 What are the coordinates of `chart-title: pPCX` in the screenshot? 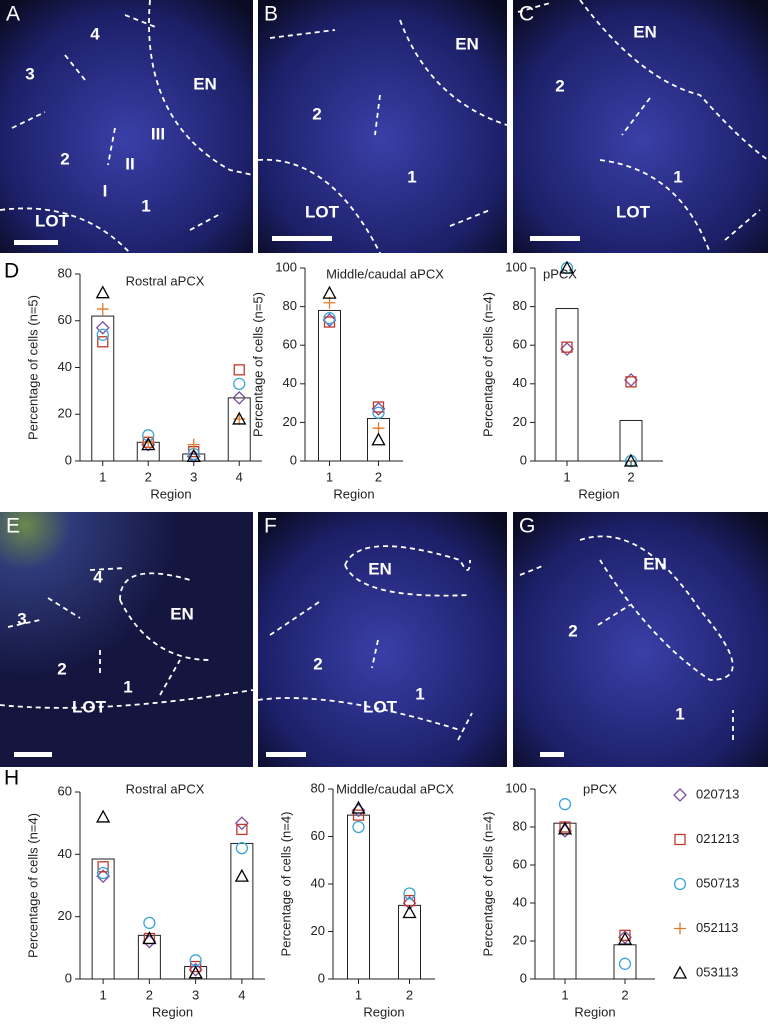 It's located at (560, 273).